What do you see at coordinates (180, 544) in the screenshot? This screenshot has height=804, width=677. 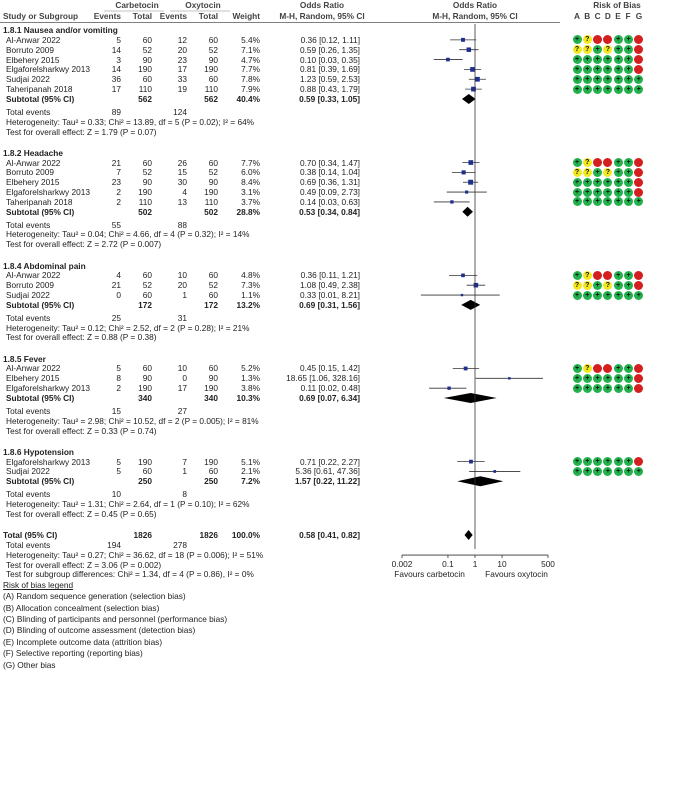 I see `overall-events-oxytocin: 278` at bounding box center [180, 544].